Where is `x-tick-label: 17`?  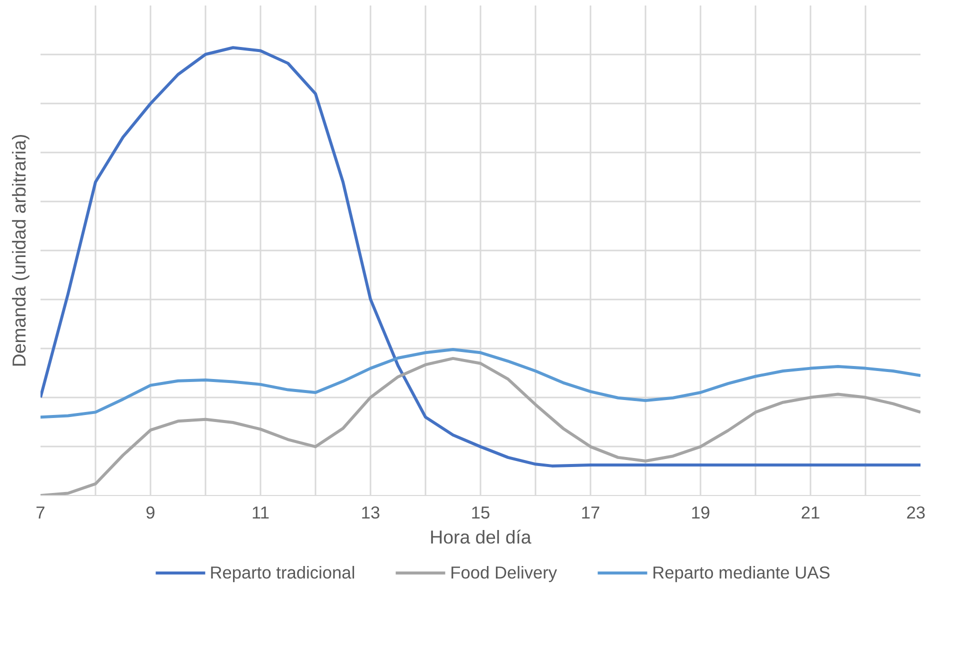 x-tick-label: 17 is located at coordinates (590, 512).